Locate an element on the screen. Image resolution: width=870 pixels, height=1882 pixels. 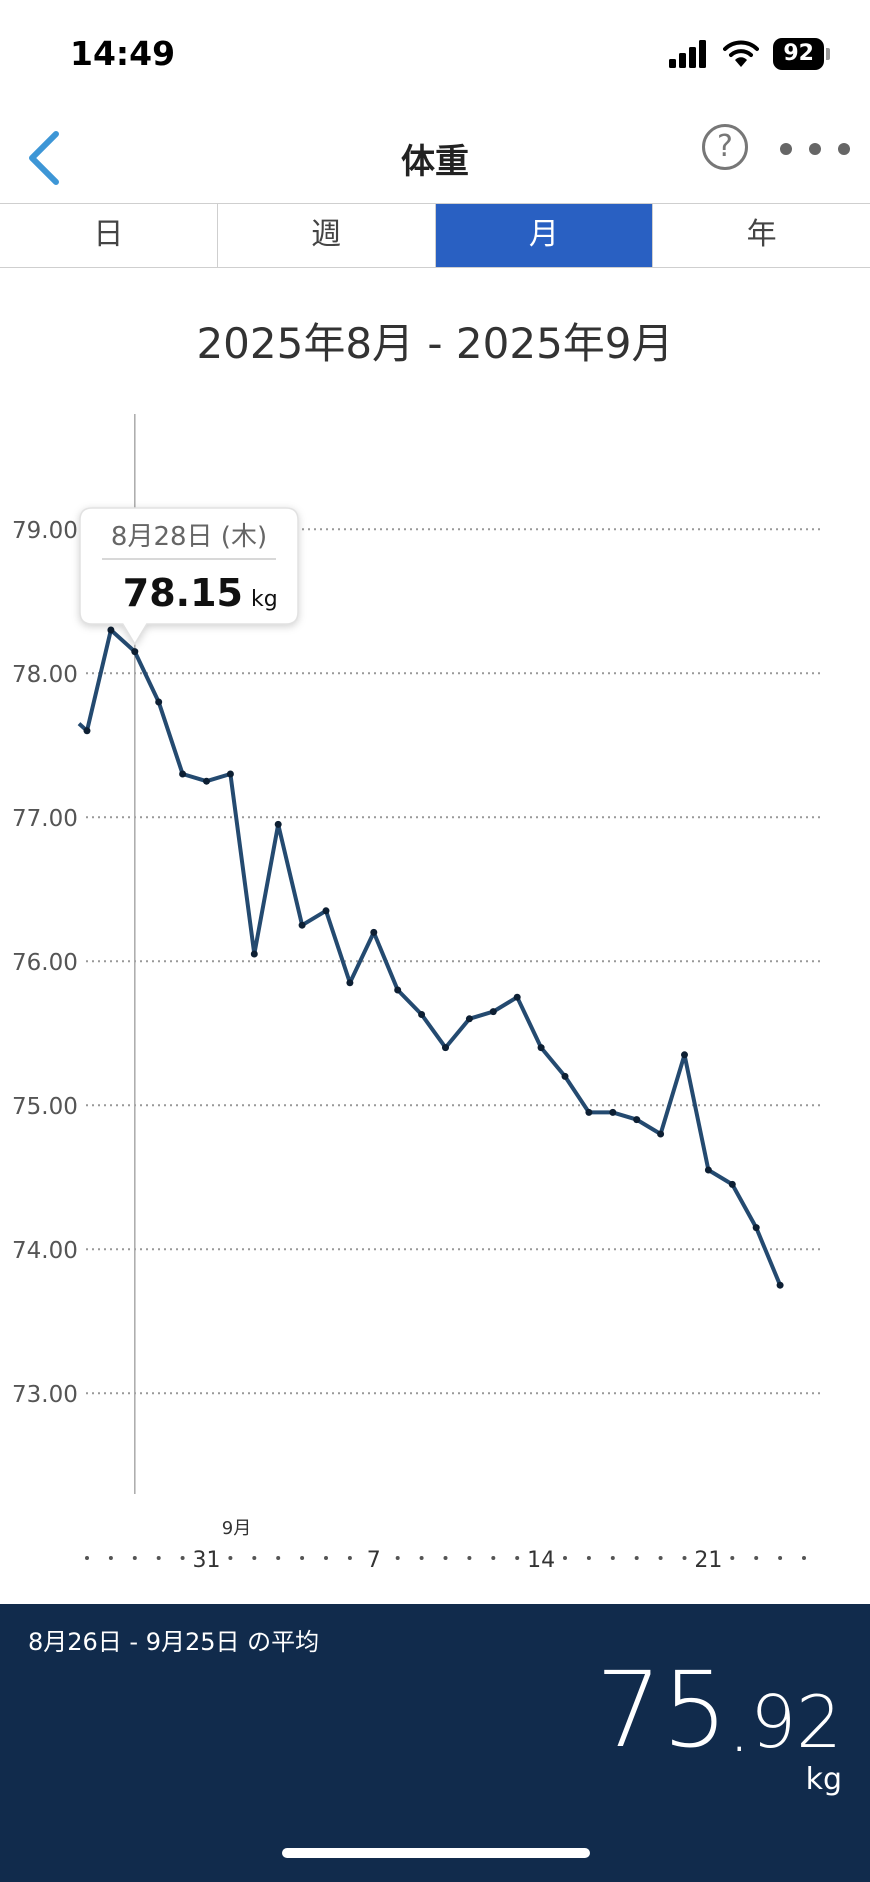
y-tick-label: 78.00 is located at coordinates (45, 675).